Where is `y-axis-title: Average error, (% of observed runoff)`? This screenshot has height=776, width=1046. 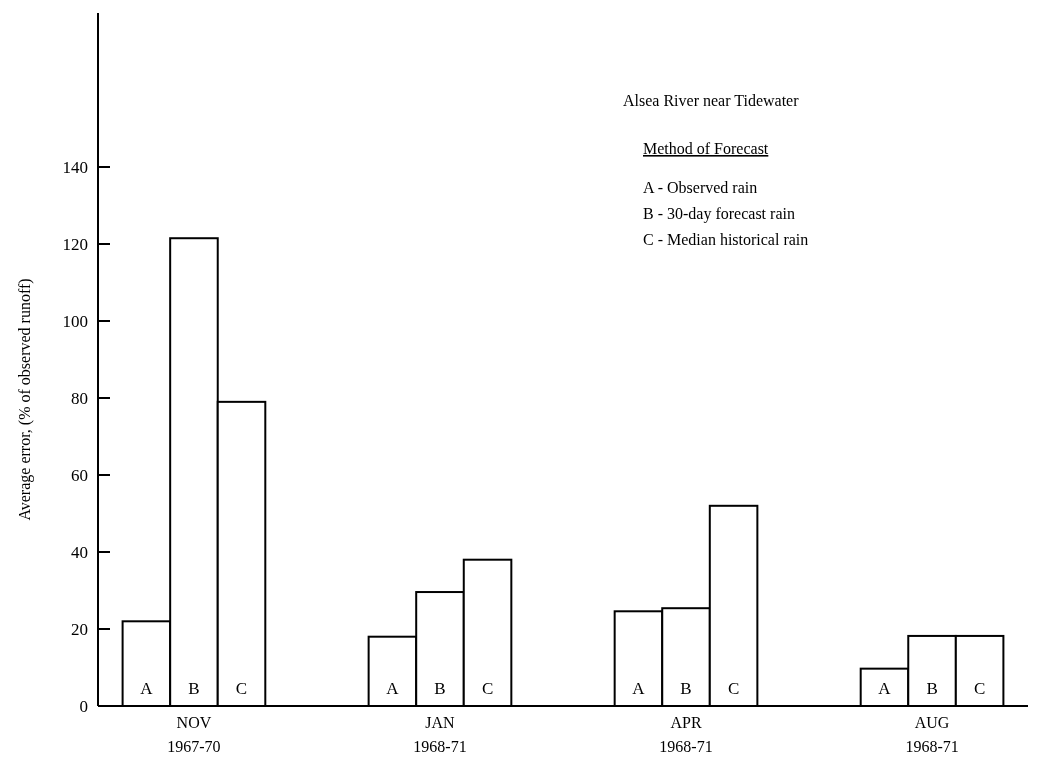
y-axis-title: Average error, (% of observed runoff) is located at coordinates (25, 399).